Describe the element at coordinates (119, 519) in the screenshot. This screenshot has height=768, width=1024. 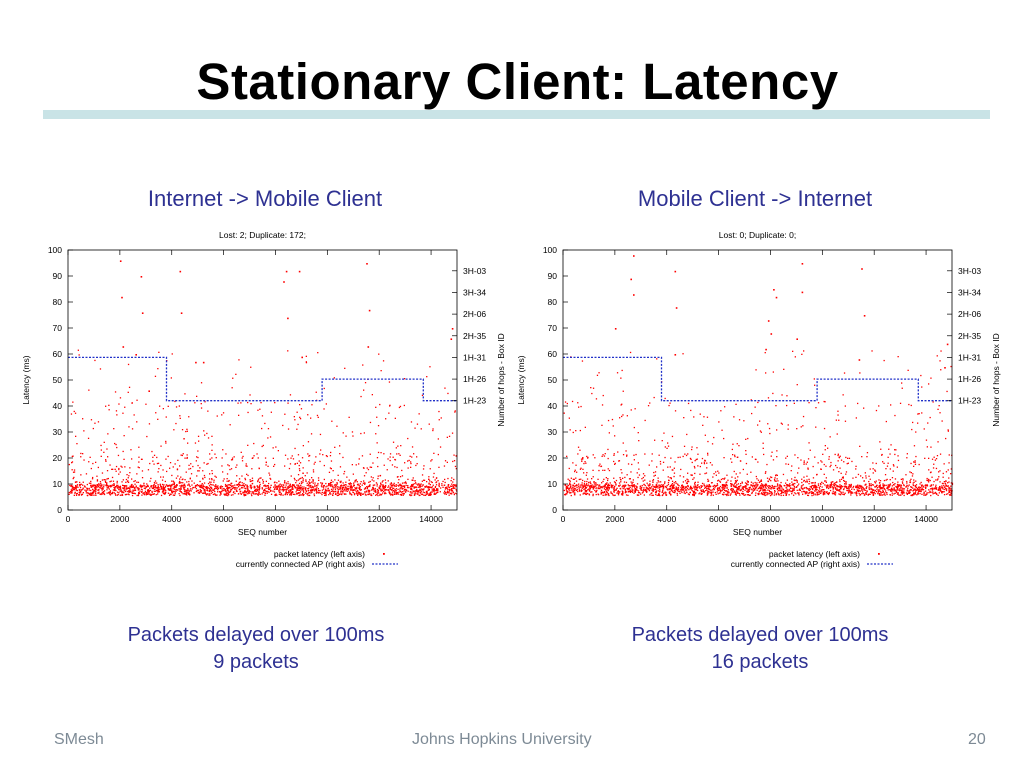
I see `x-tick-label: 2000` at that location.